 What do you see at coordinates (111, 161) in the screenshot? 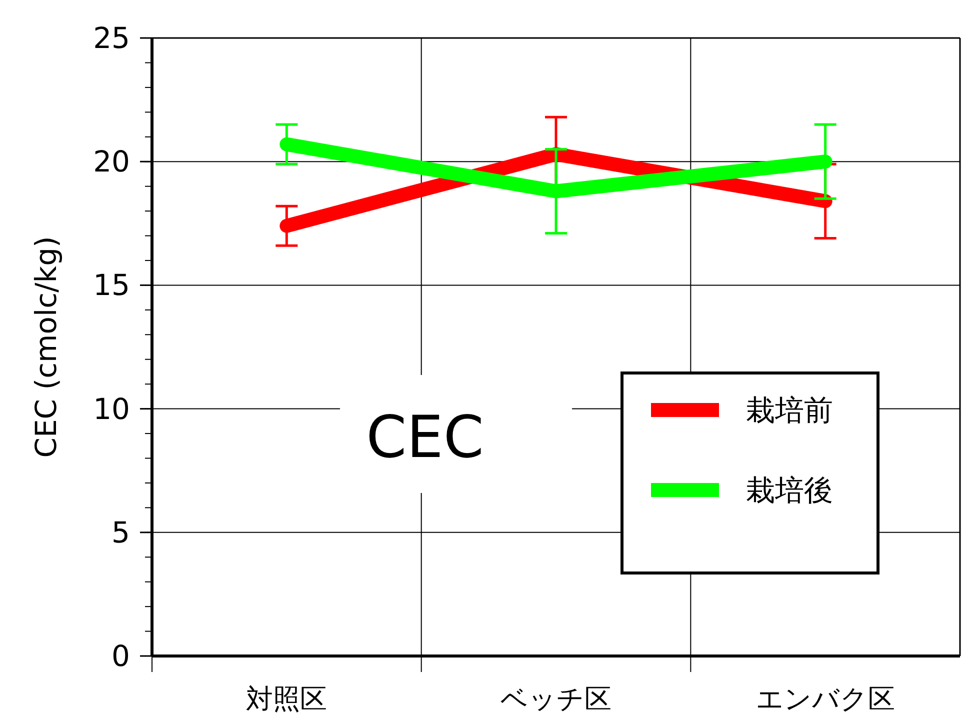
I see `y-tick-label: 20` at bounding box center [111, 161].